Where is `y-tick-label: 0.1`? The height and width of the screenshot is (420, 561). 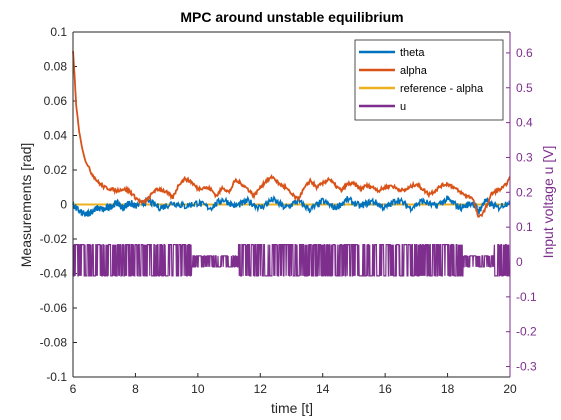 y-tick-label: 0.1 is located at coordinates (58, 32).